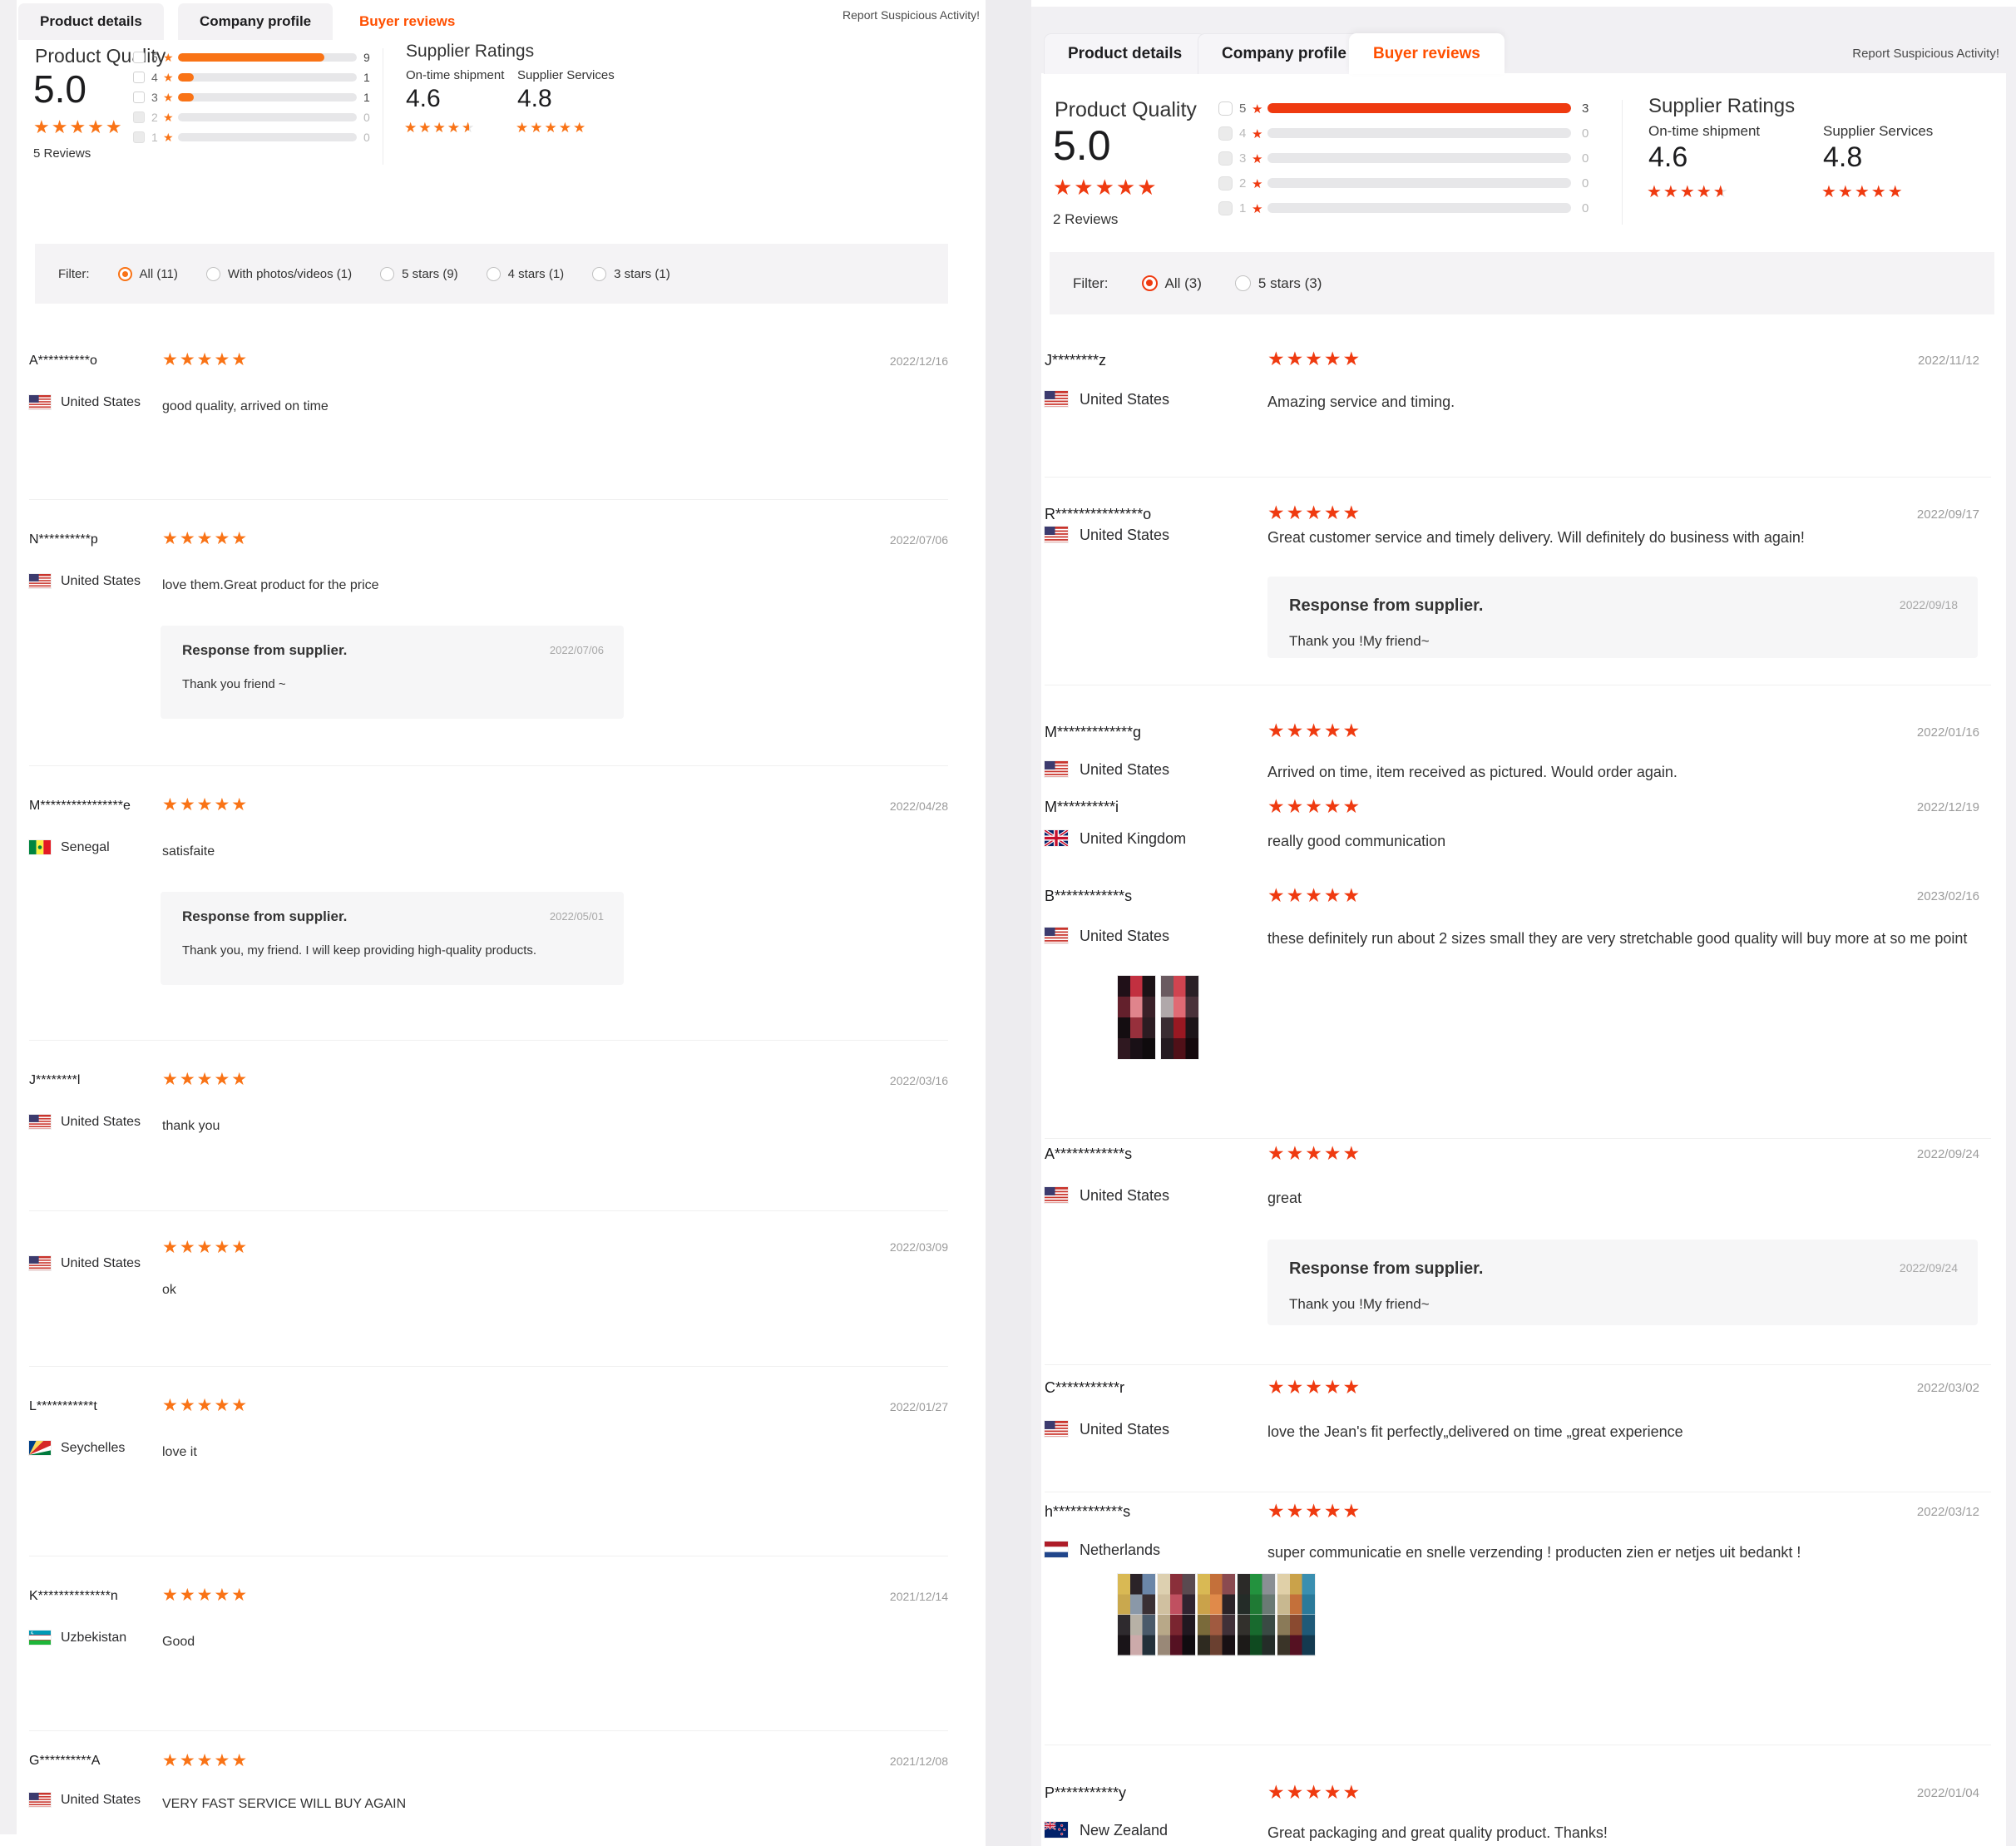 The image size is (2016, 1846). What do you see at coordinates (1085, 1387) in the screenshot?
I see `reviewer-name: C***********r` at bounding box center [1085, 1387].